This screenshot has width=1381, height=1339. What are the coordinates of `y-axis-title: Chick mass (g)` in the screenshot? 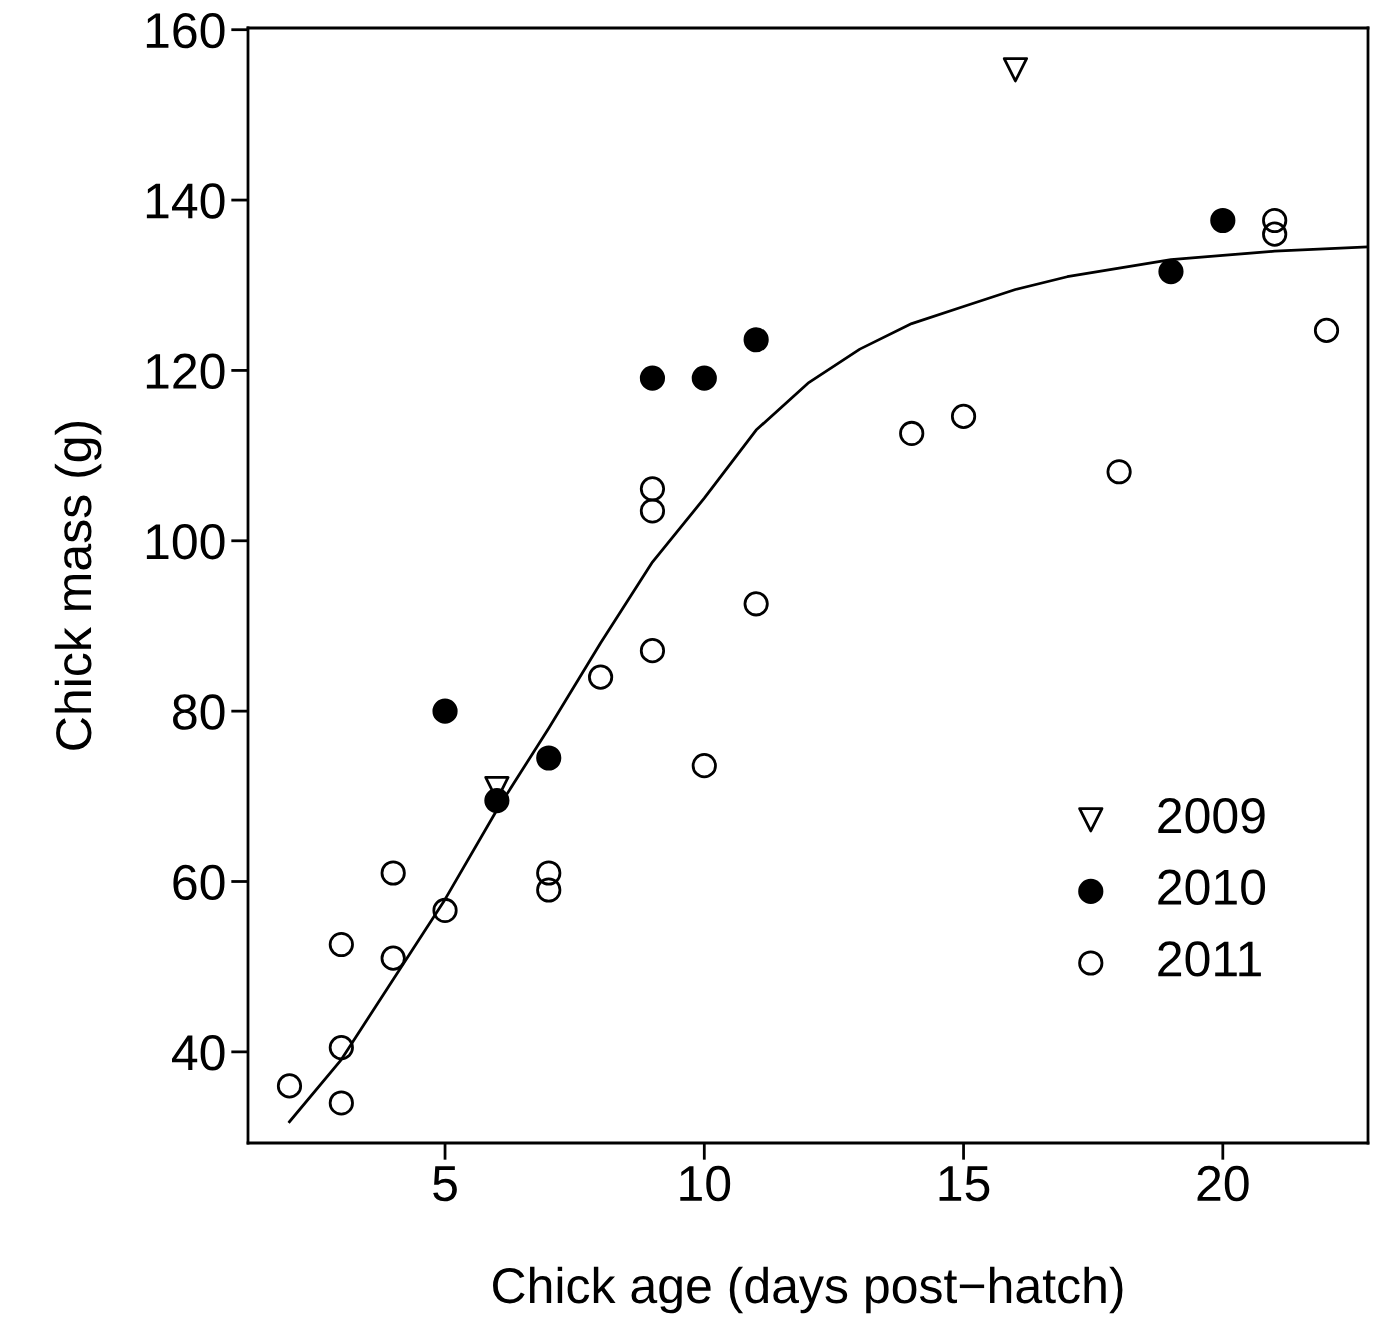 It's located at (78, 585).